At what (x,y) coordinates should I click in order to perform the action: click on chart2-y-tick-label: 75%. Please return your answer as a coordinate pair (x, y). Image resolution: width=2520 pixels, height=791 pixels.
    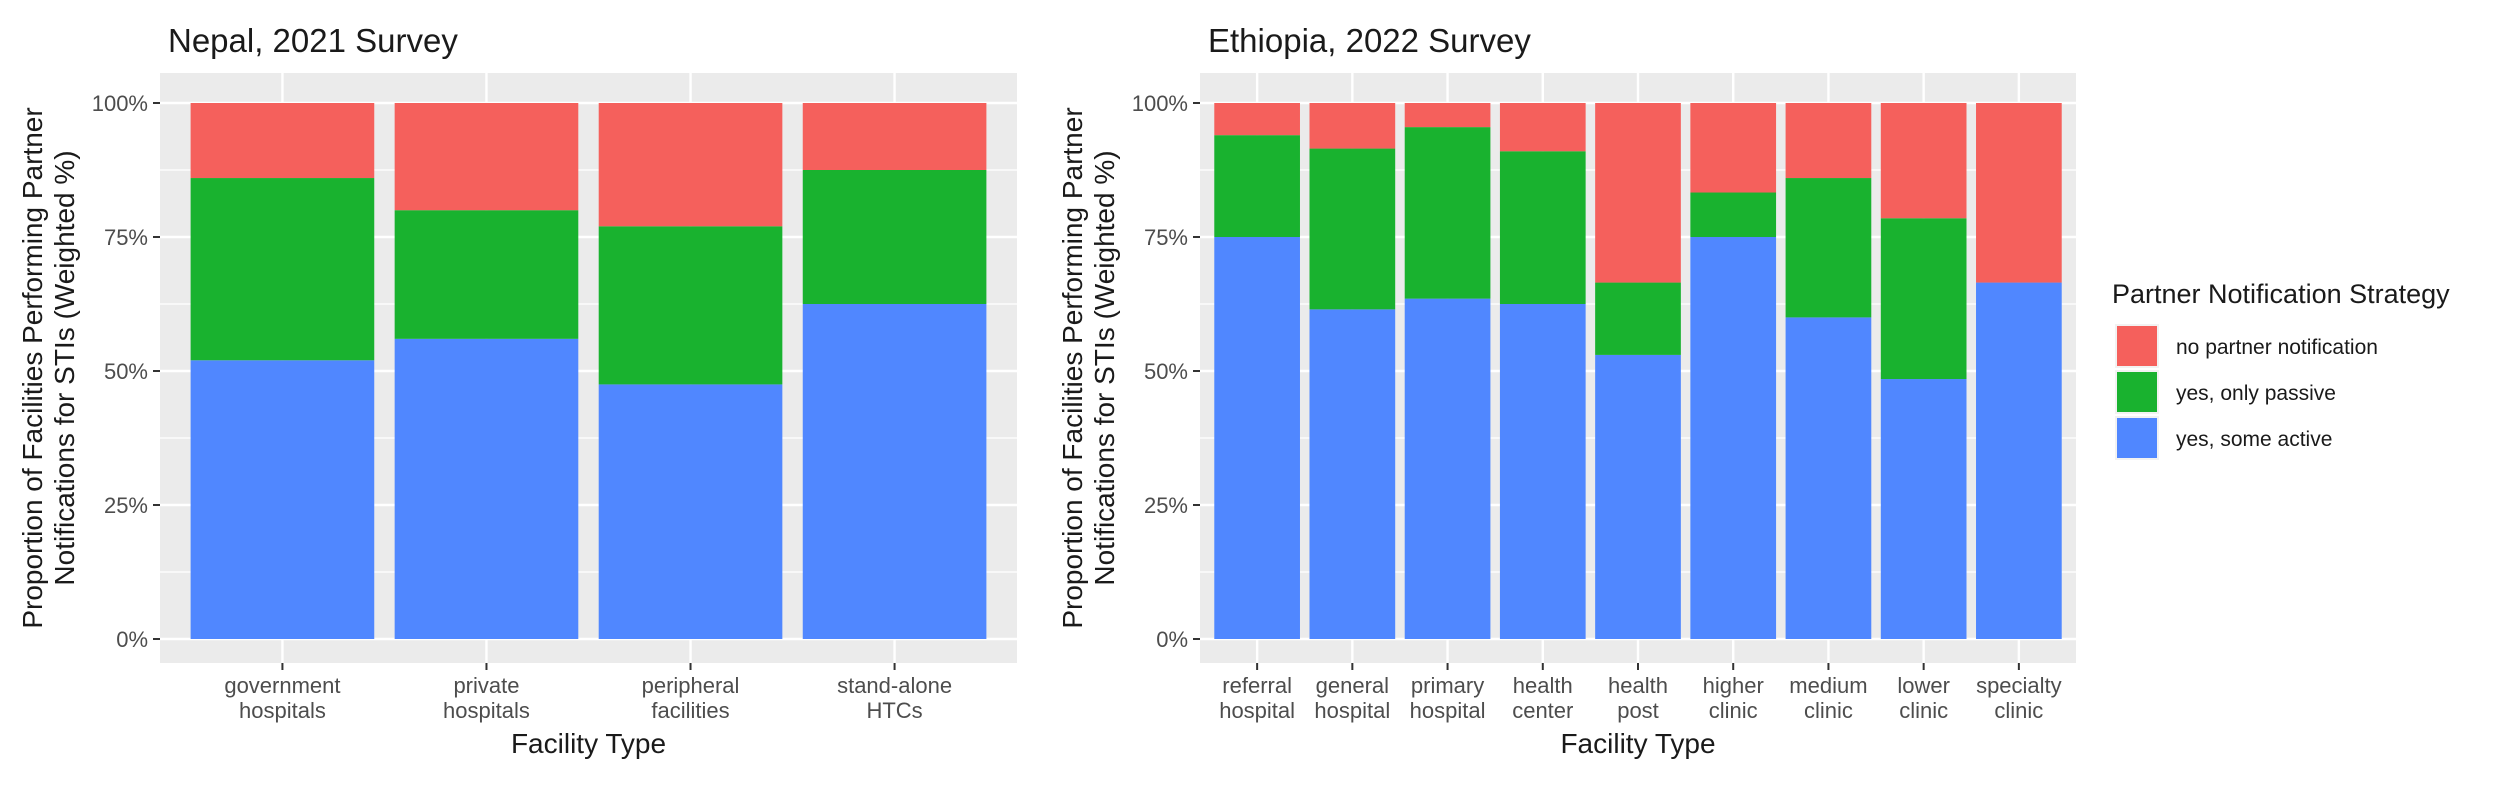
    Looking at the image, I should click on (1166, 237).